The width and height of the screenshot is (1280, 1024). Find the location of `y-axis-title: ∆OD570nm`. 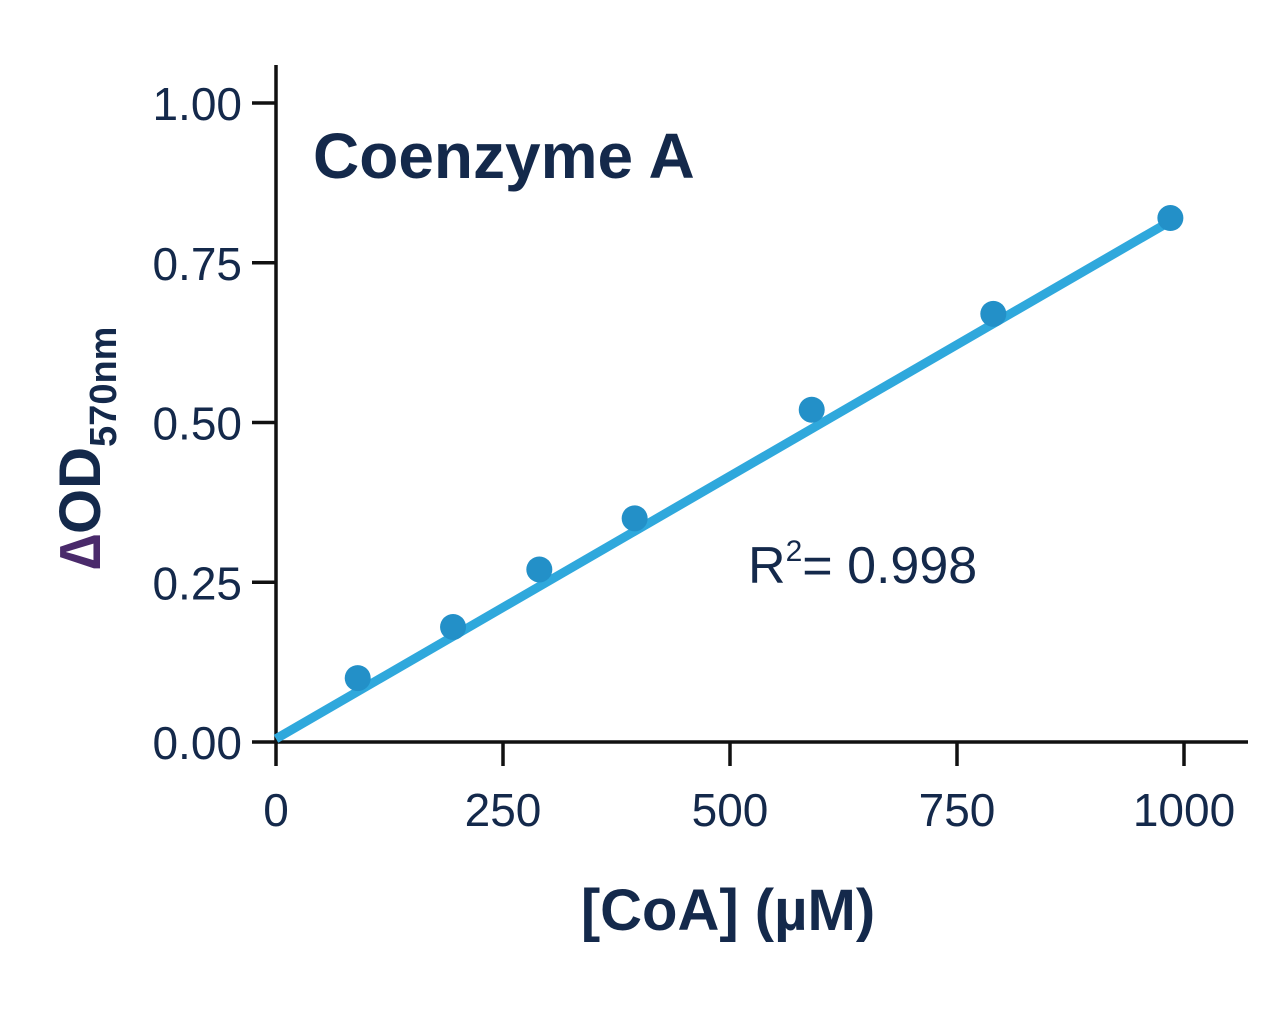

y-axis-title: ∆OD570nm is located at coordinates (86, 448).